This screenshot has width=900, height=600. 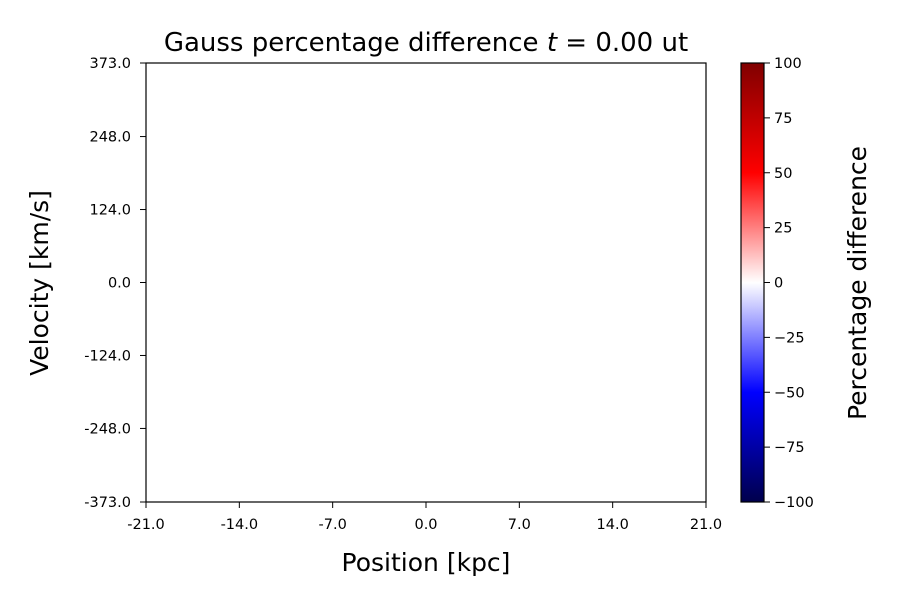 I want to click on colorbar-tick-label: 100, so click(x=788, y=64).